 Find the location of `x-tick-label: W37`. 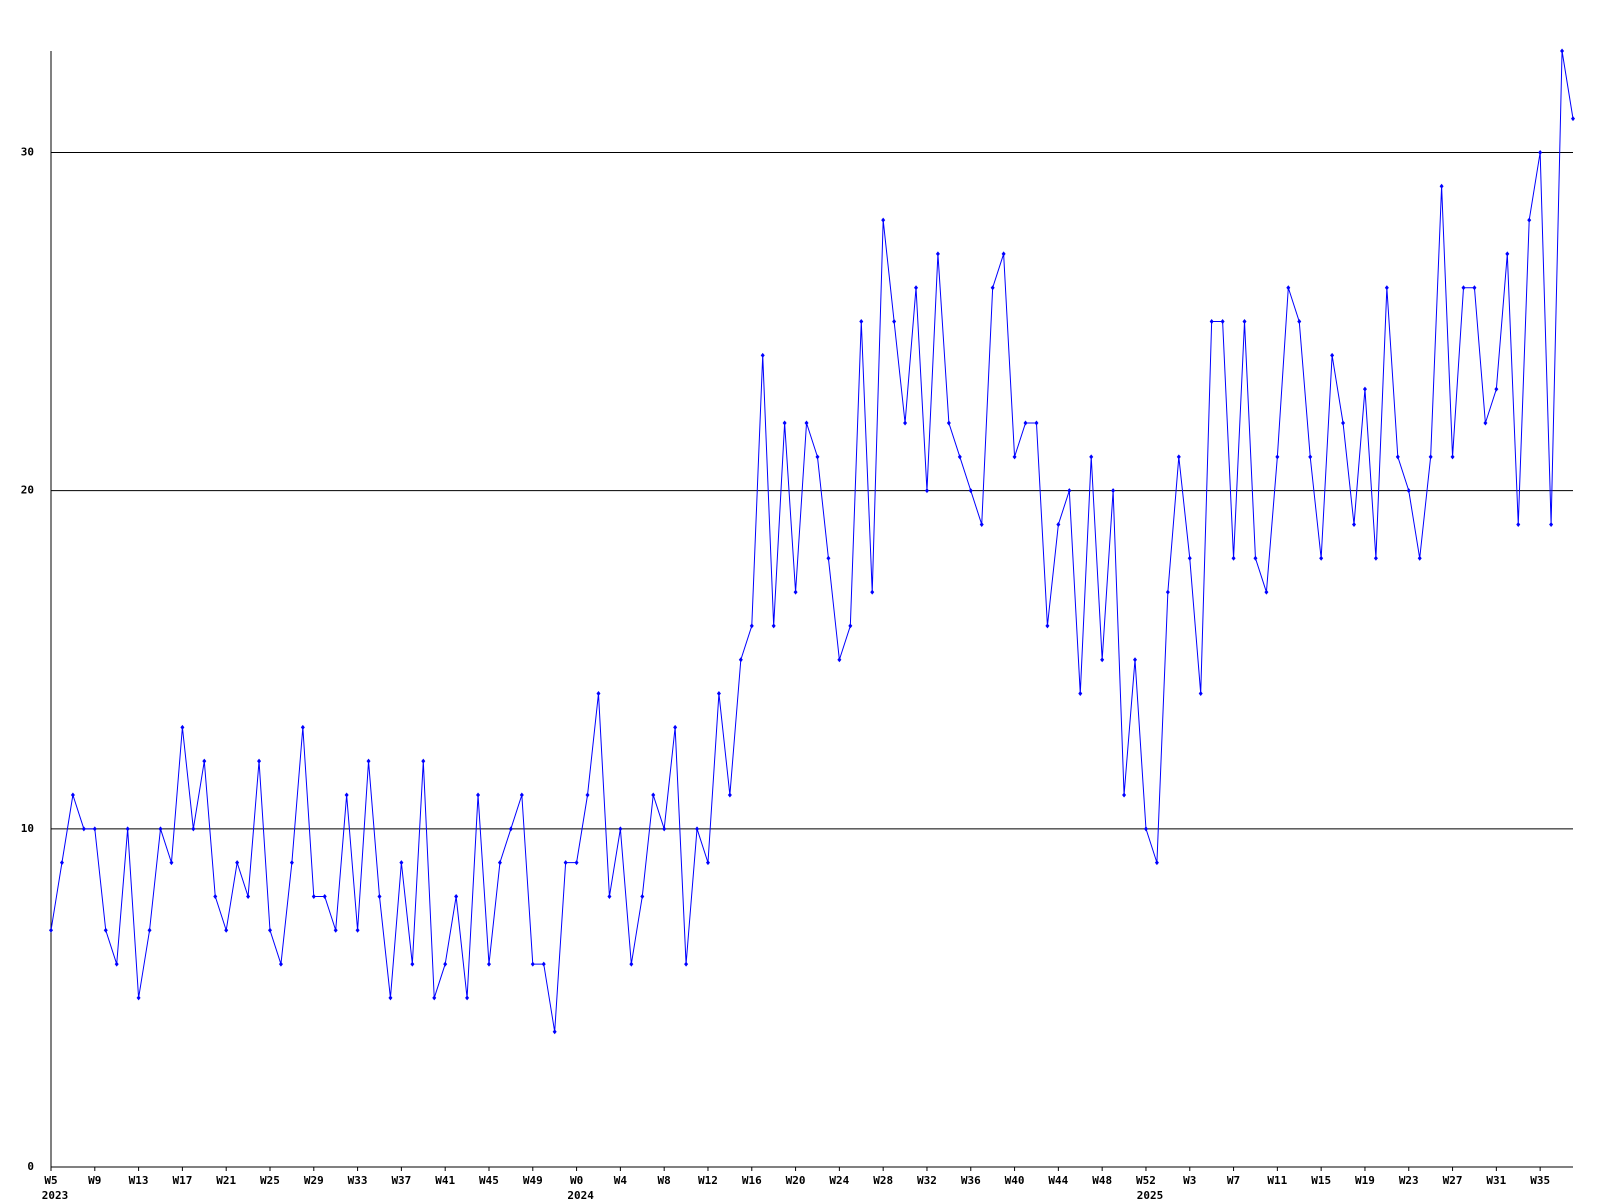

x-tick-label: W37 is located at coordinates (401, 1180).